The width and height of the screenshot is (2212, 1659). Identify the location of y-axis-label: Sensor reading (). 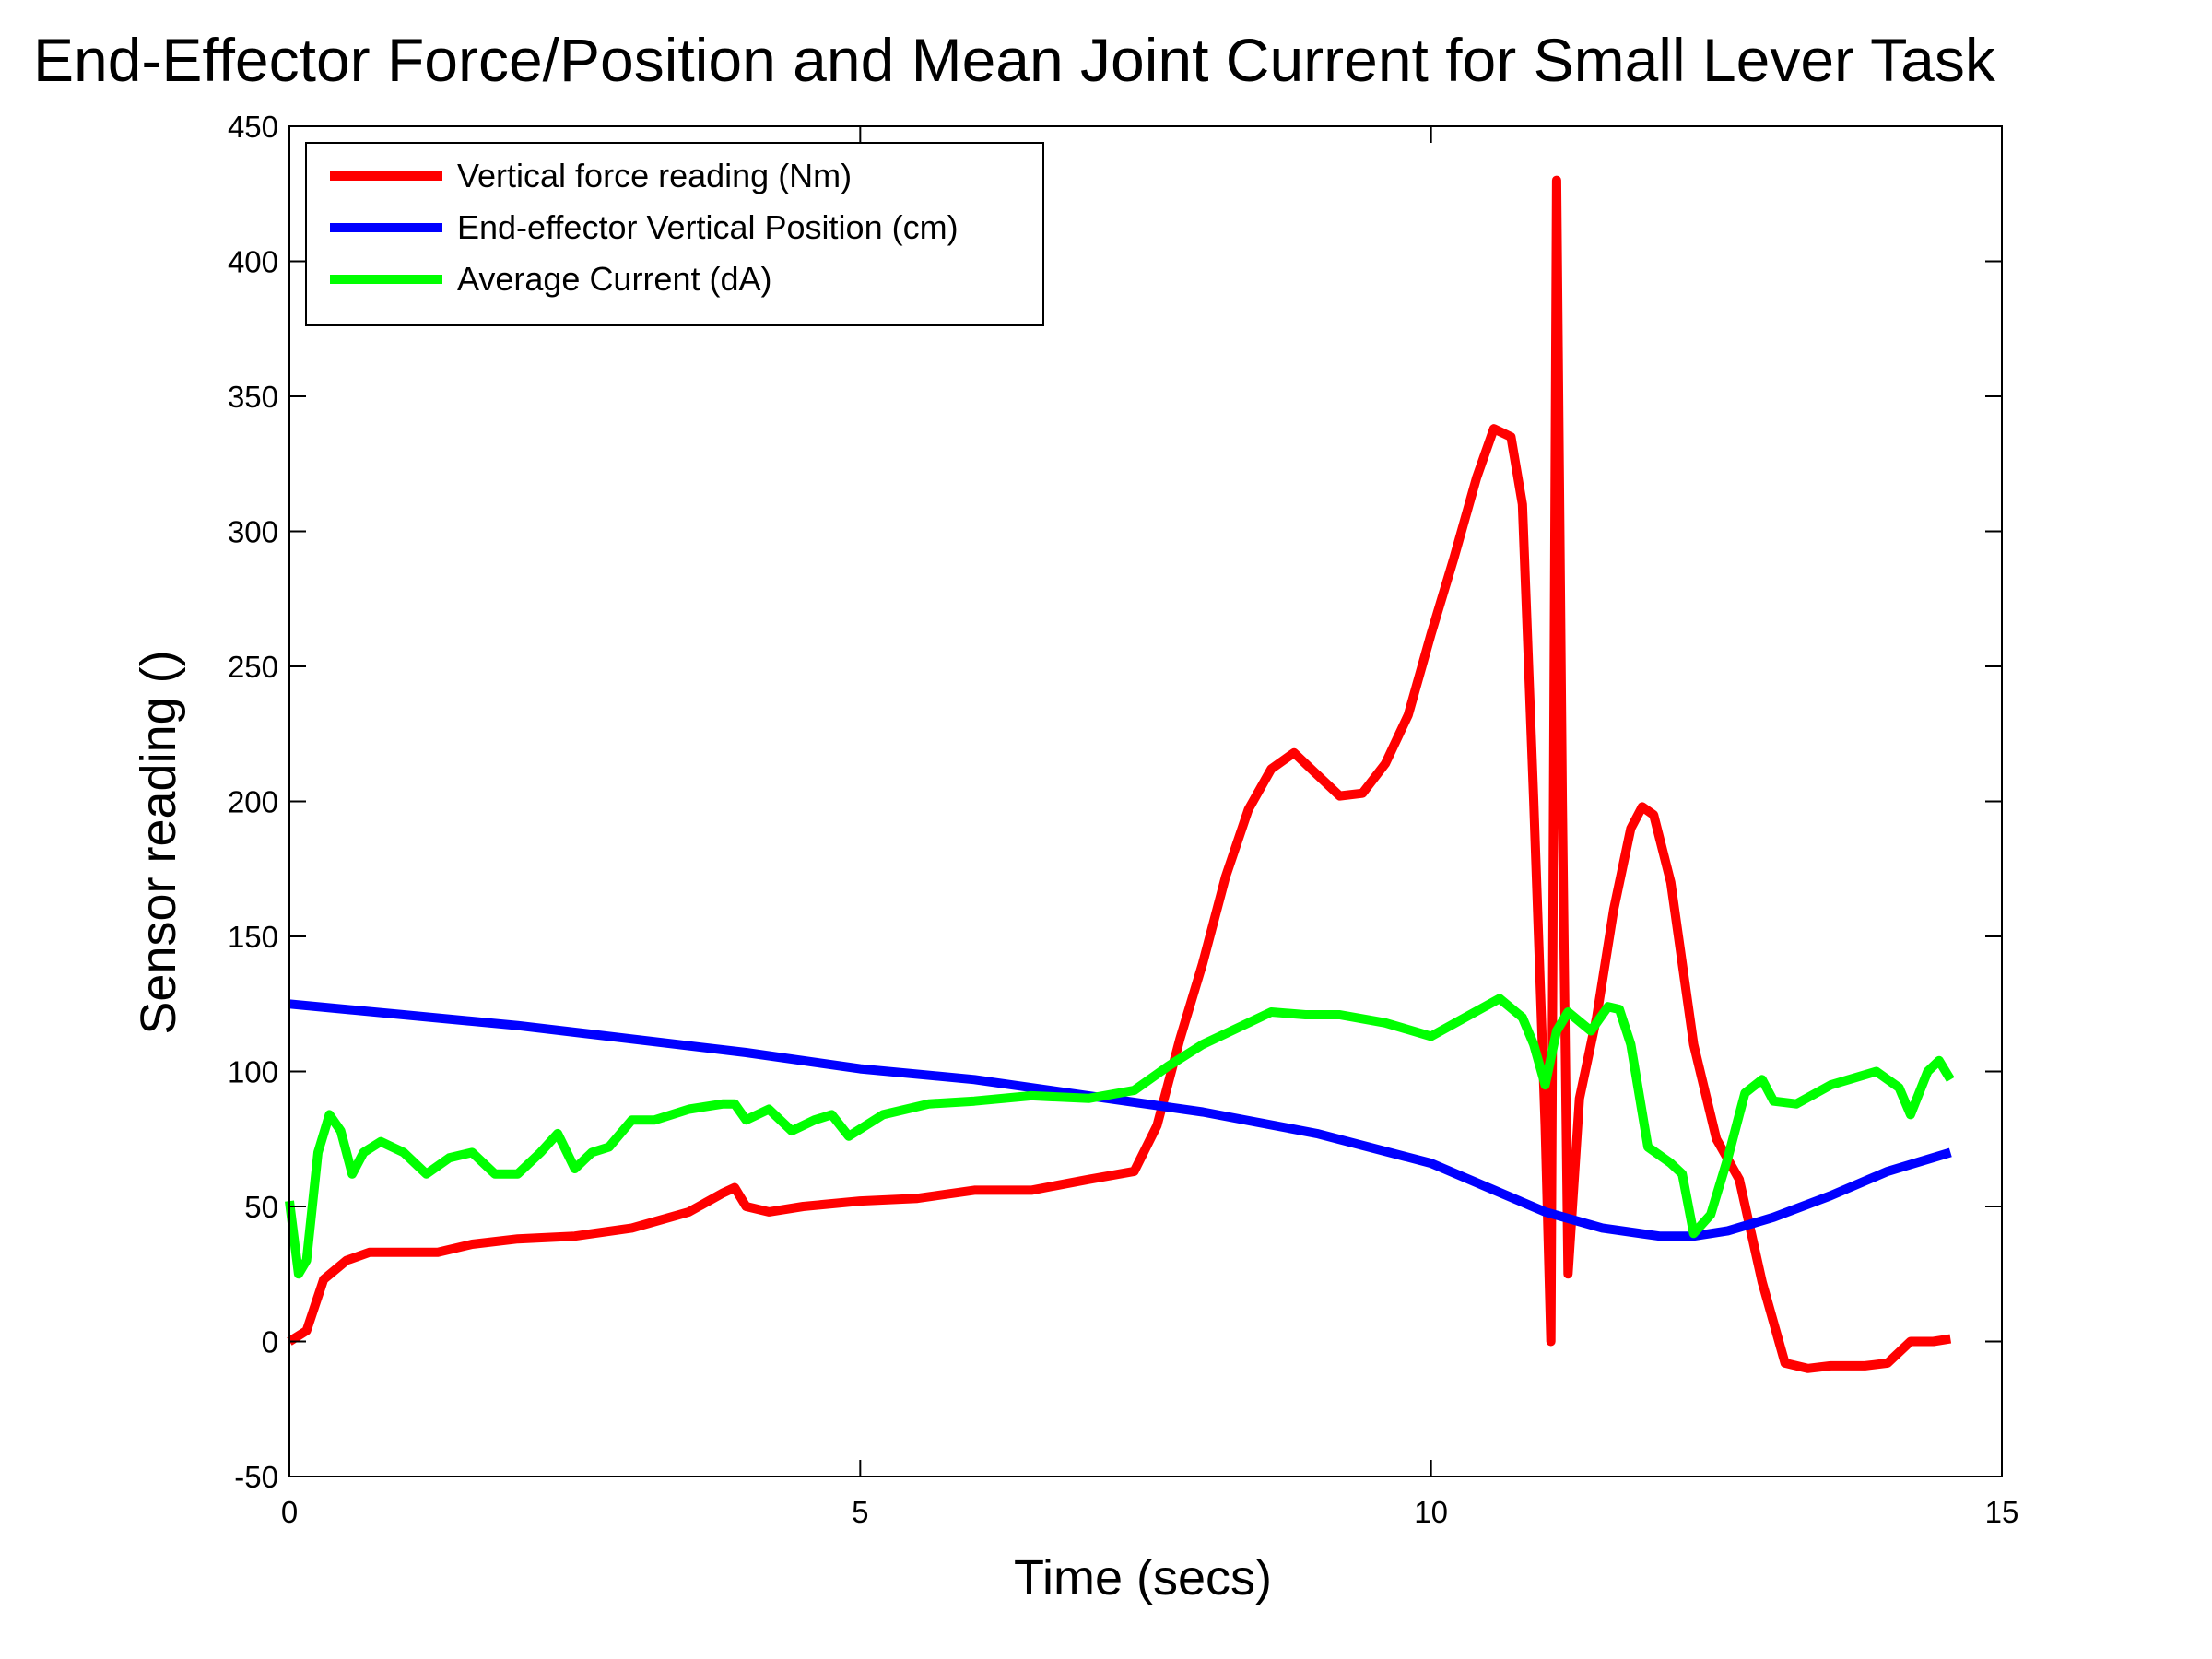
(158, 842).